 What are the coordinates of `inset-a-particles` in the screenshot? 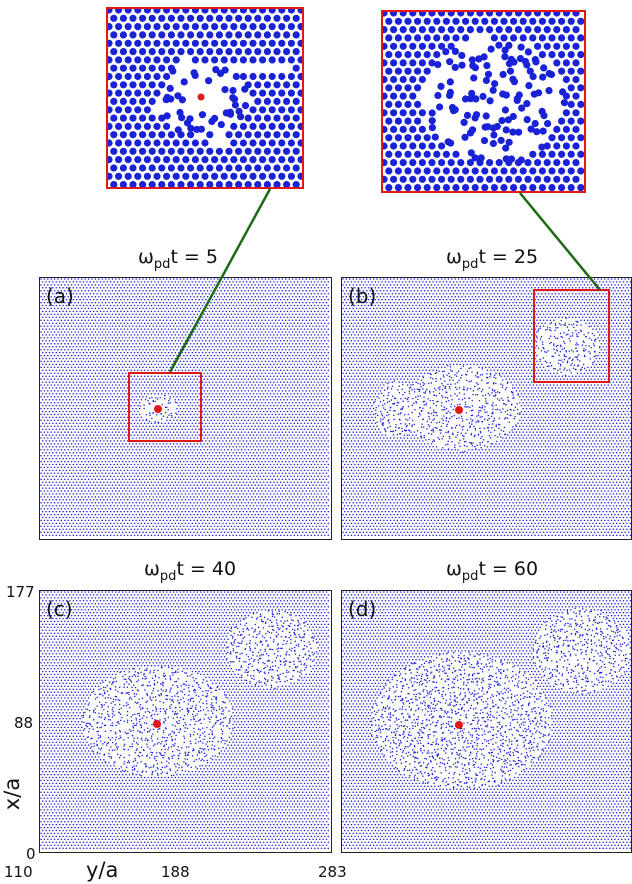 It's located at (205, 98).